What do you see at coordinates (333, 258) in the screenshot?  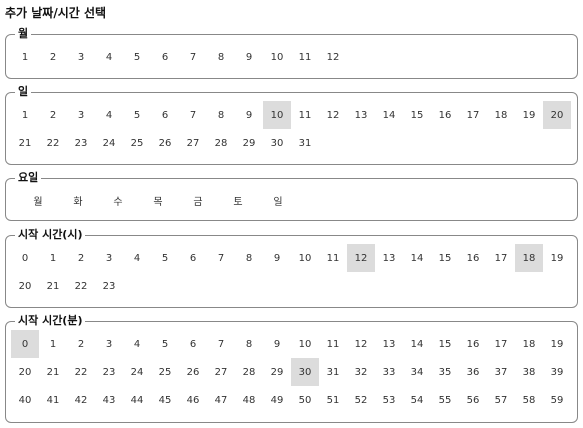 I see `start-hour-option: 11` at bounding box center [333, 258].